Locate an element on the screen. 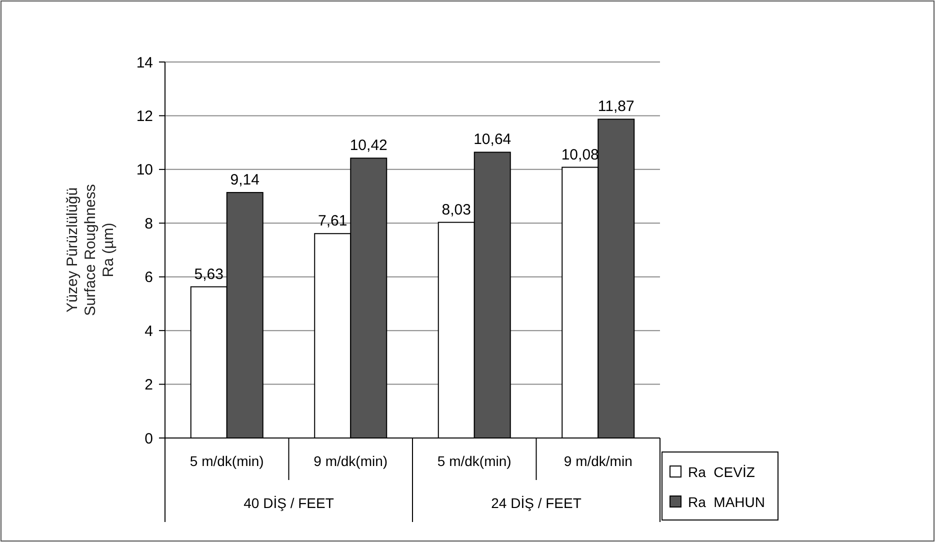  y-tick-label: 8 is located at coordinates (148, 223).